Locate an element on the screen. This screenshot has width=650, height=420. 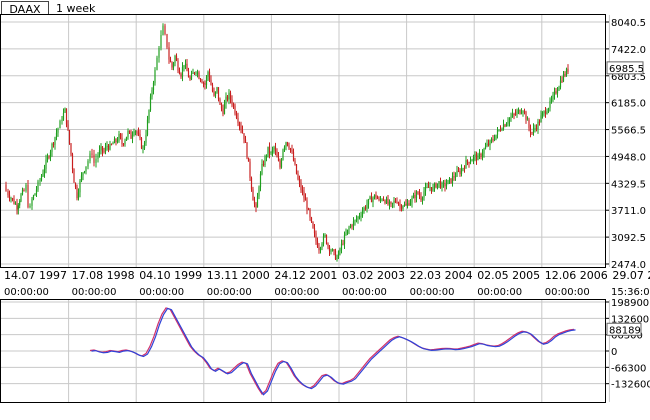
indicator-axis: 198900 132600 66300 0 -66300 -132600 88189 is located at coordinates (627, 344).